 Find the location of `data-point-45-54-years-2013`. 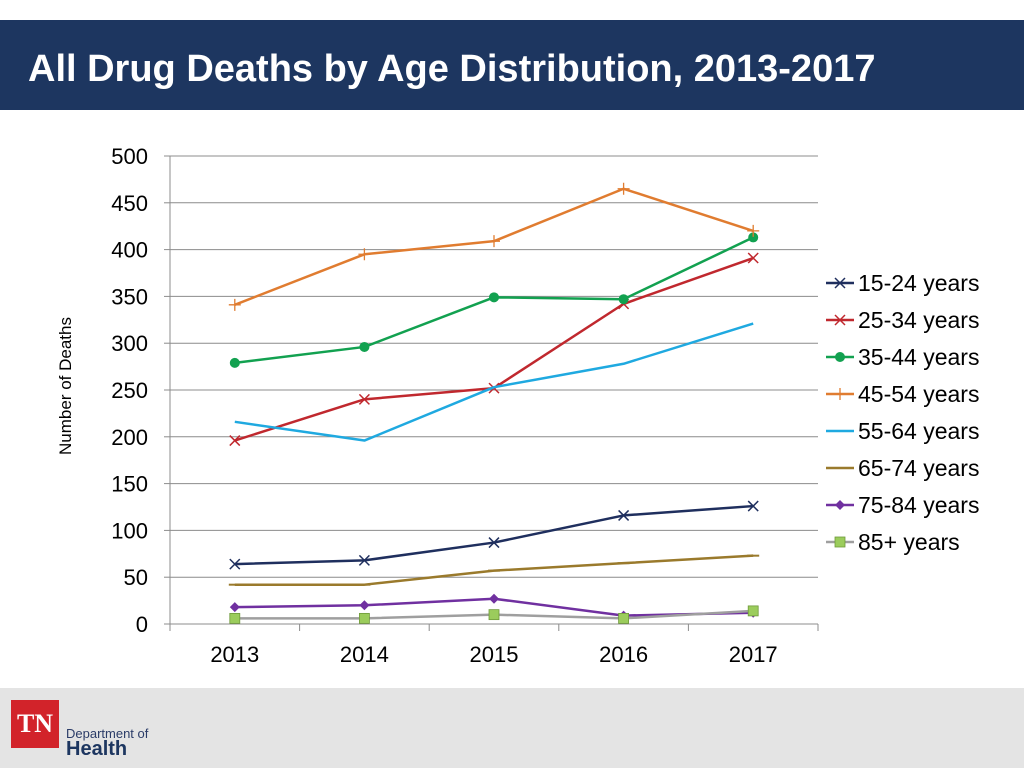

data-point-45-54-years-2013 is located at coordinates (234, 304).